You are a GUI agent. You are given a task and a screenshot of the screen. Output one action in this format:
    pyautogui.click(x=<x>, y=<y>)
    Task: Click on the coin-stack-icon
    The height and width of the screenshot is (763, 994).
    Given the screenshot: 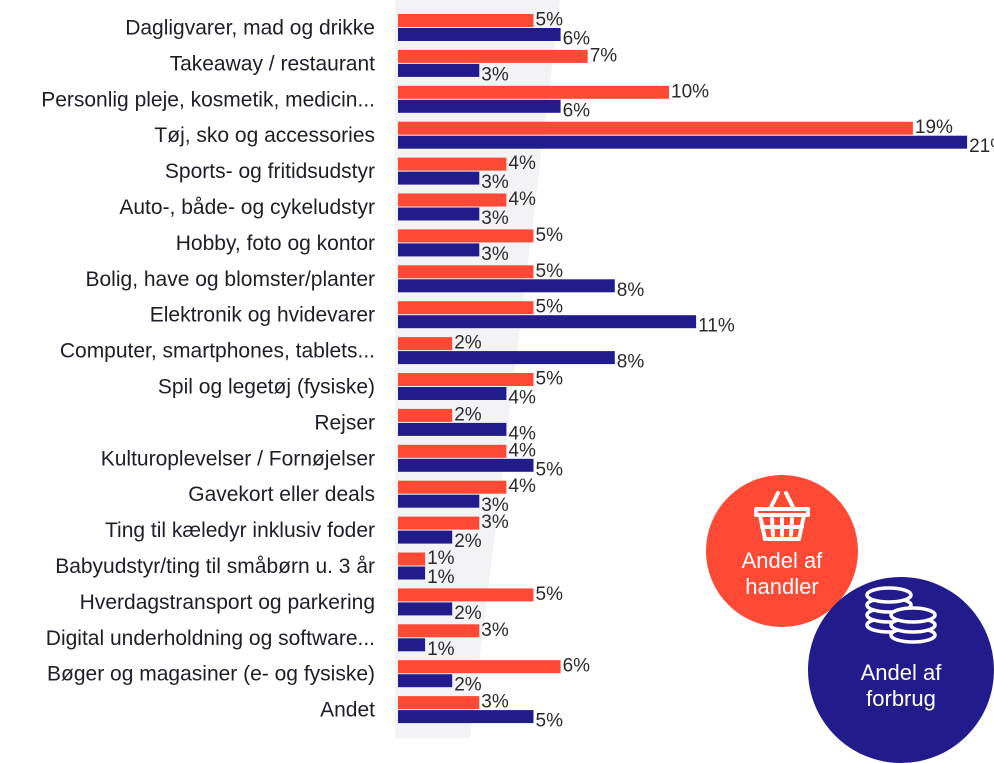 What is the action you would take?
    pyautogui.click(x=901, y=615)
    